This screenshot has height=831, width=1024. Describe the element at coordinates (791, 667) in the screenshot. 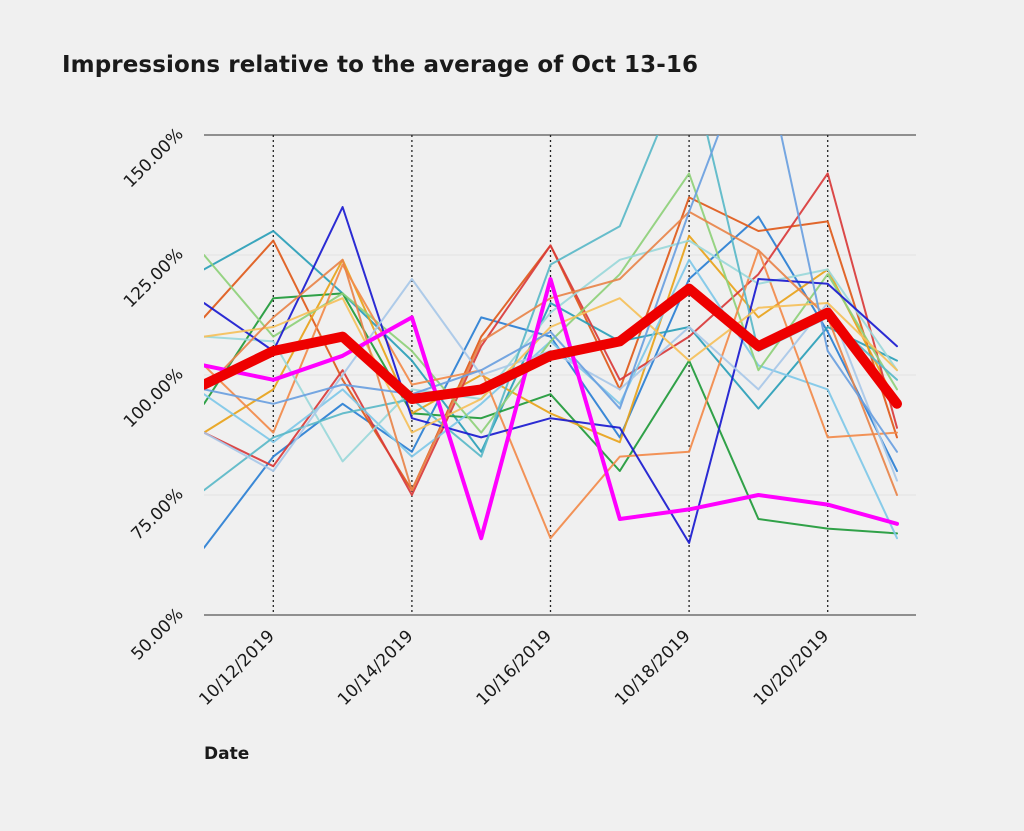

I see `x-tick-label: 10/20/2019` at that location.